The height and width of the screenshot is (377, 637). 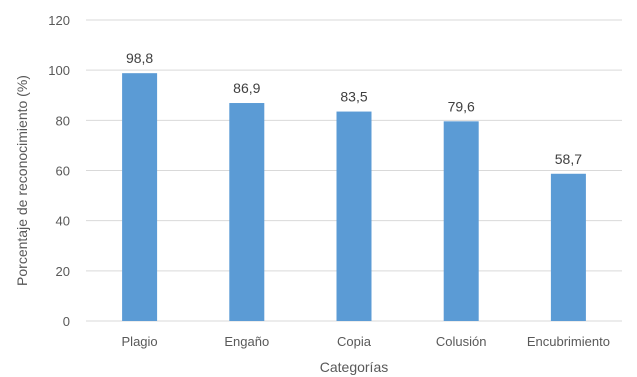 What do you see at coordinates (568, 341) in the screenshot?
I see `category-label: Encubrimiento` at bounding box center [568, 341].